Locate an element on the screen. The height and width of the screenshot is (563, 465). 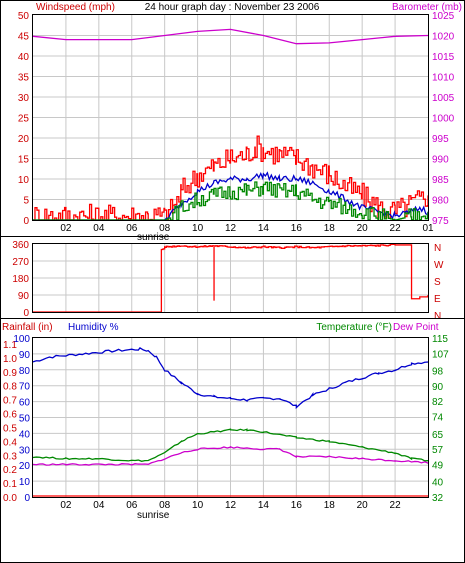
direction-tick: 270 is located at coordinates (20, 262).